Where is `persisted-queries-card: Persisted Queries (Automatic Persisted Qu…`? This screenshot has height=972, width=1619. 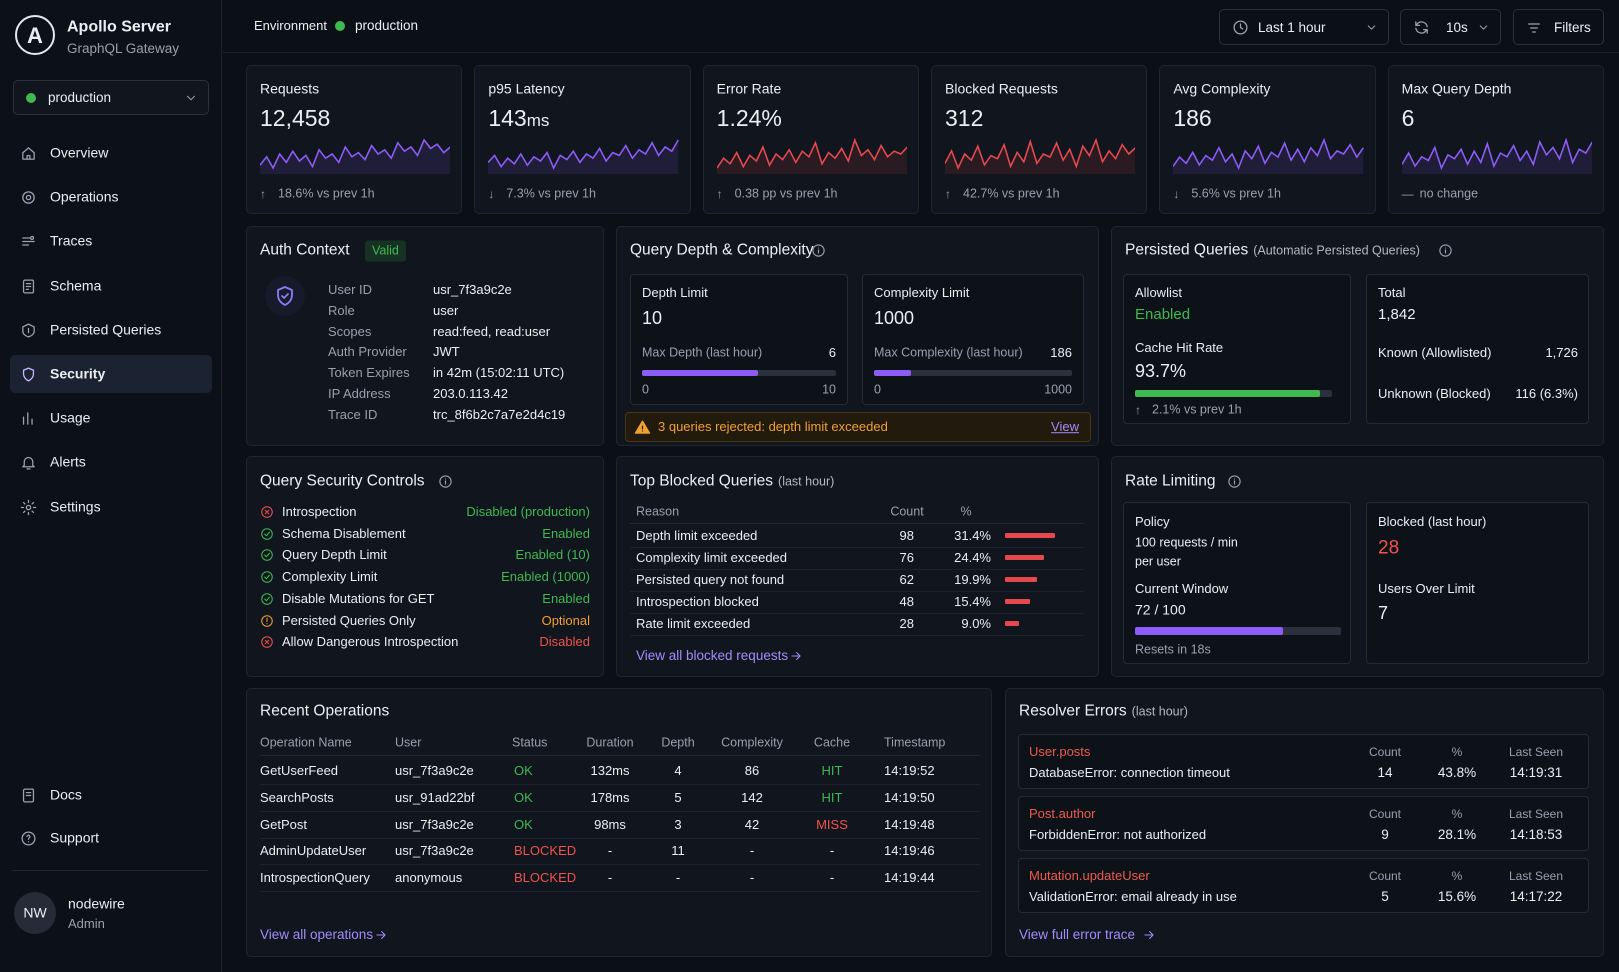 persisted-queries-card: Persisted Queries (Automatic Persisted Qu… is located at coordinates (1357, 336).